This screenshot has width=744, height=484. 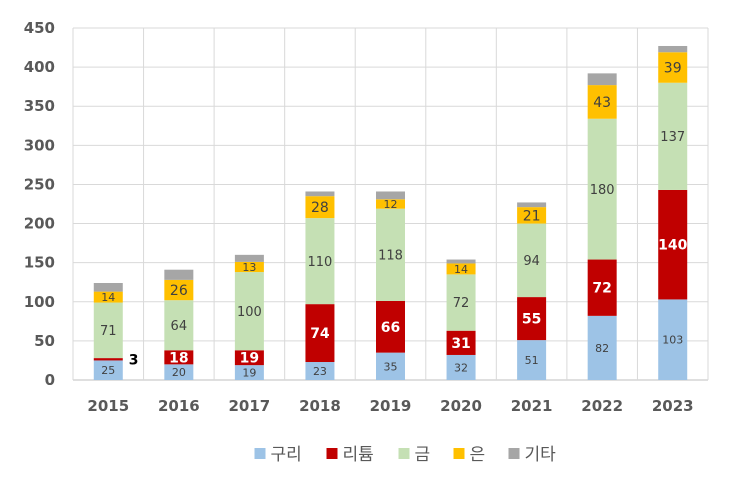 I want to click on data-label: 74, so click(x=320, y=334).